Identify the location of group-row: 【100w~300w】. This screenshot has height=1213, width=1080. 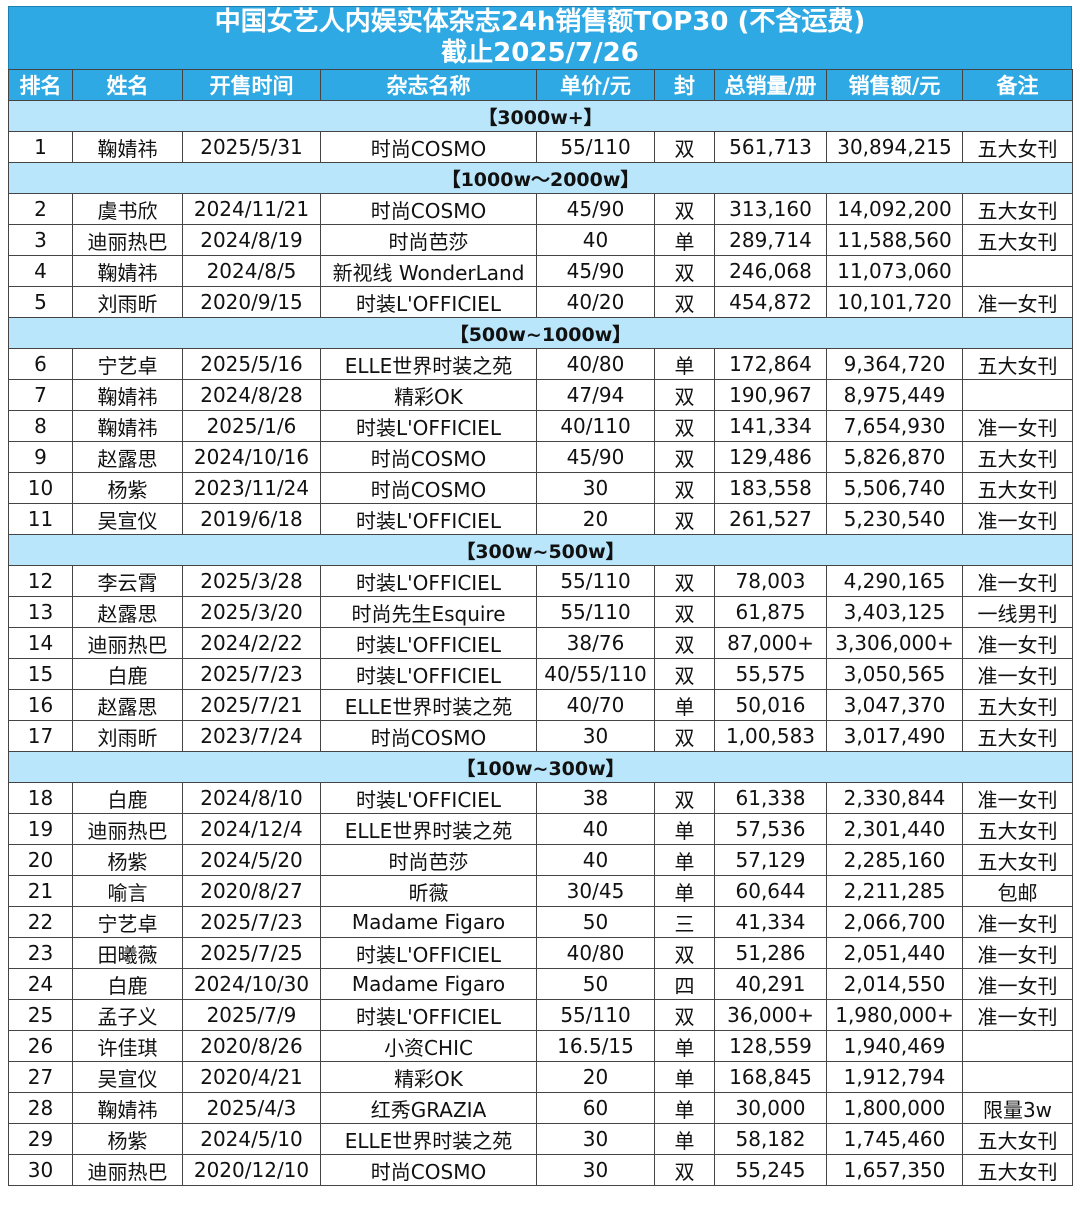
(540, 767).